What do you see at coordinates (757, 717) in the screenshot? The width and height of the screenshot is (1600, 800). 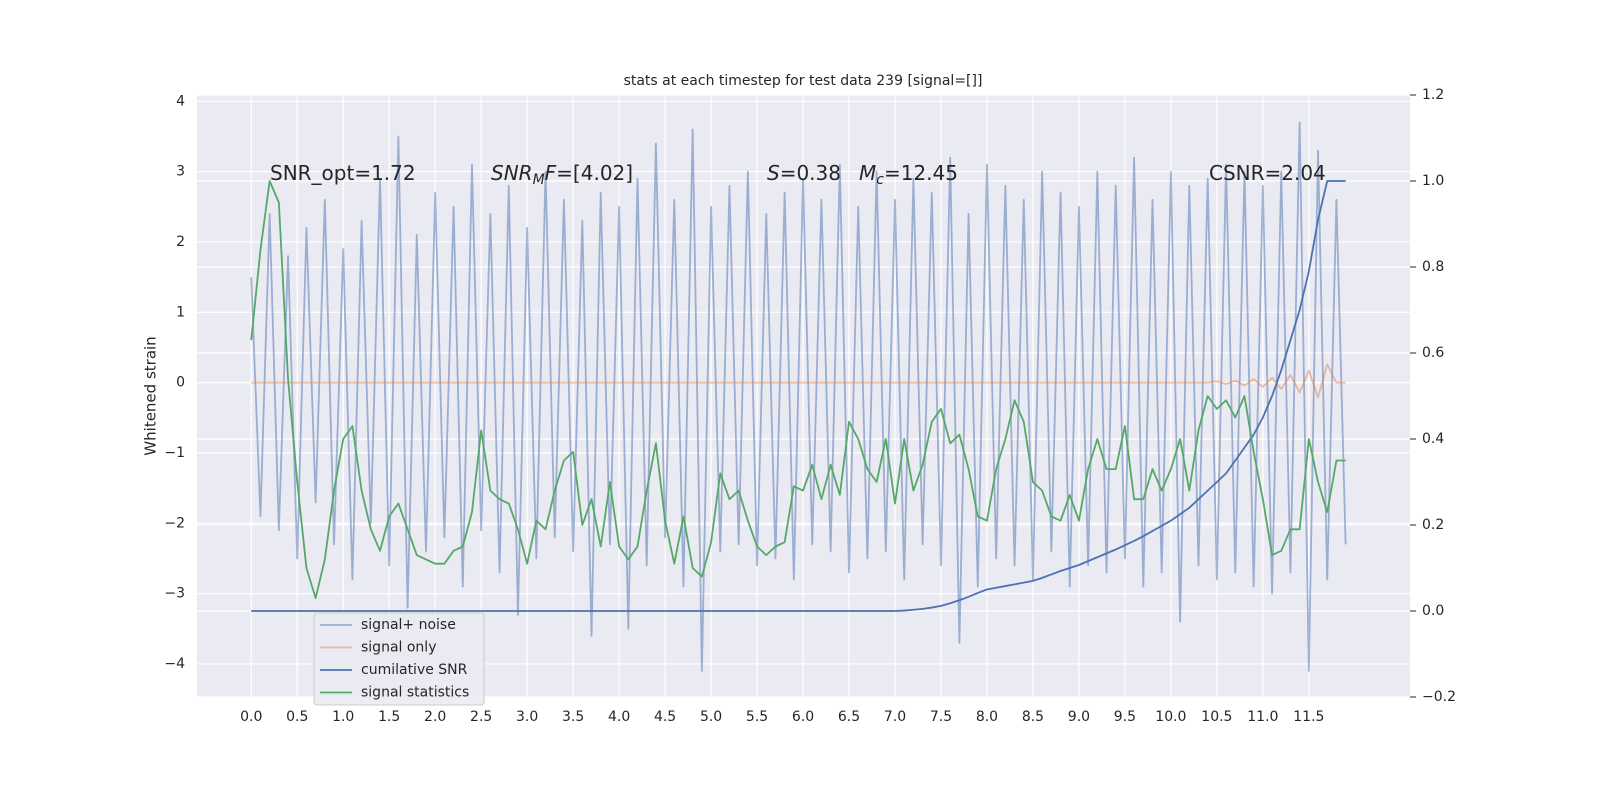 I see `x-tick-label: 5.5` at bounding box center [757, 717].